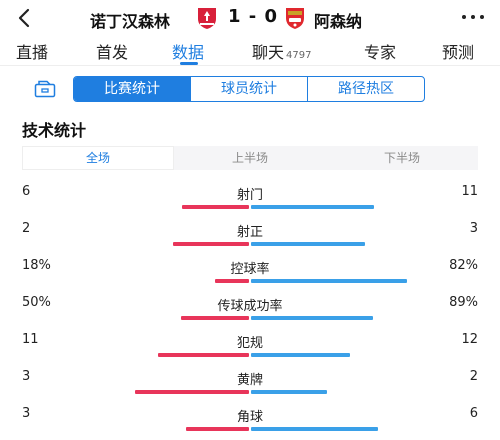  I want to click on tab-experts: 专家, so click(380, 52).